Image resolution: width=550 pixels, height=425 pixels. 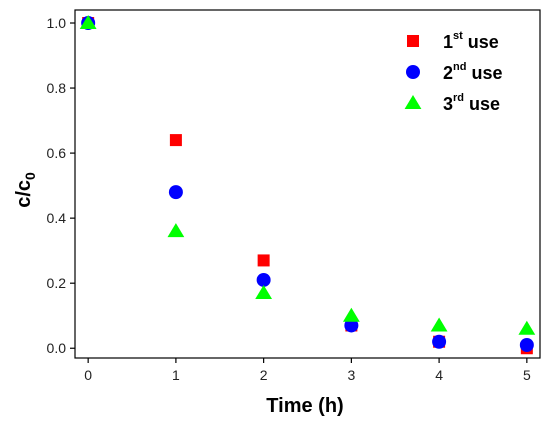 I want to click on legend-item: 3rd use, so click(x=452, y=103).